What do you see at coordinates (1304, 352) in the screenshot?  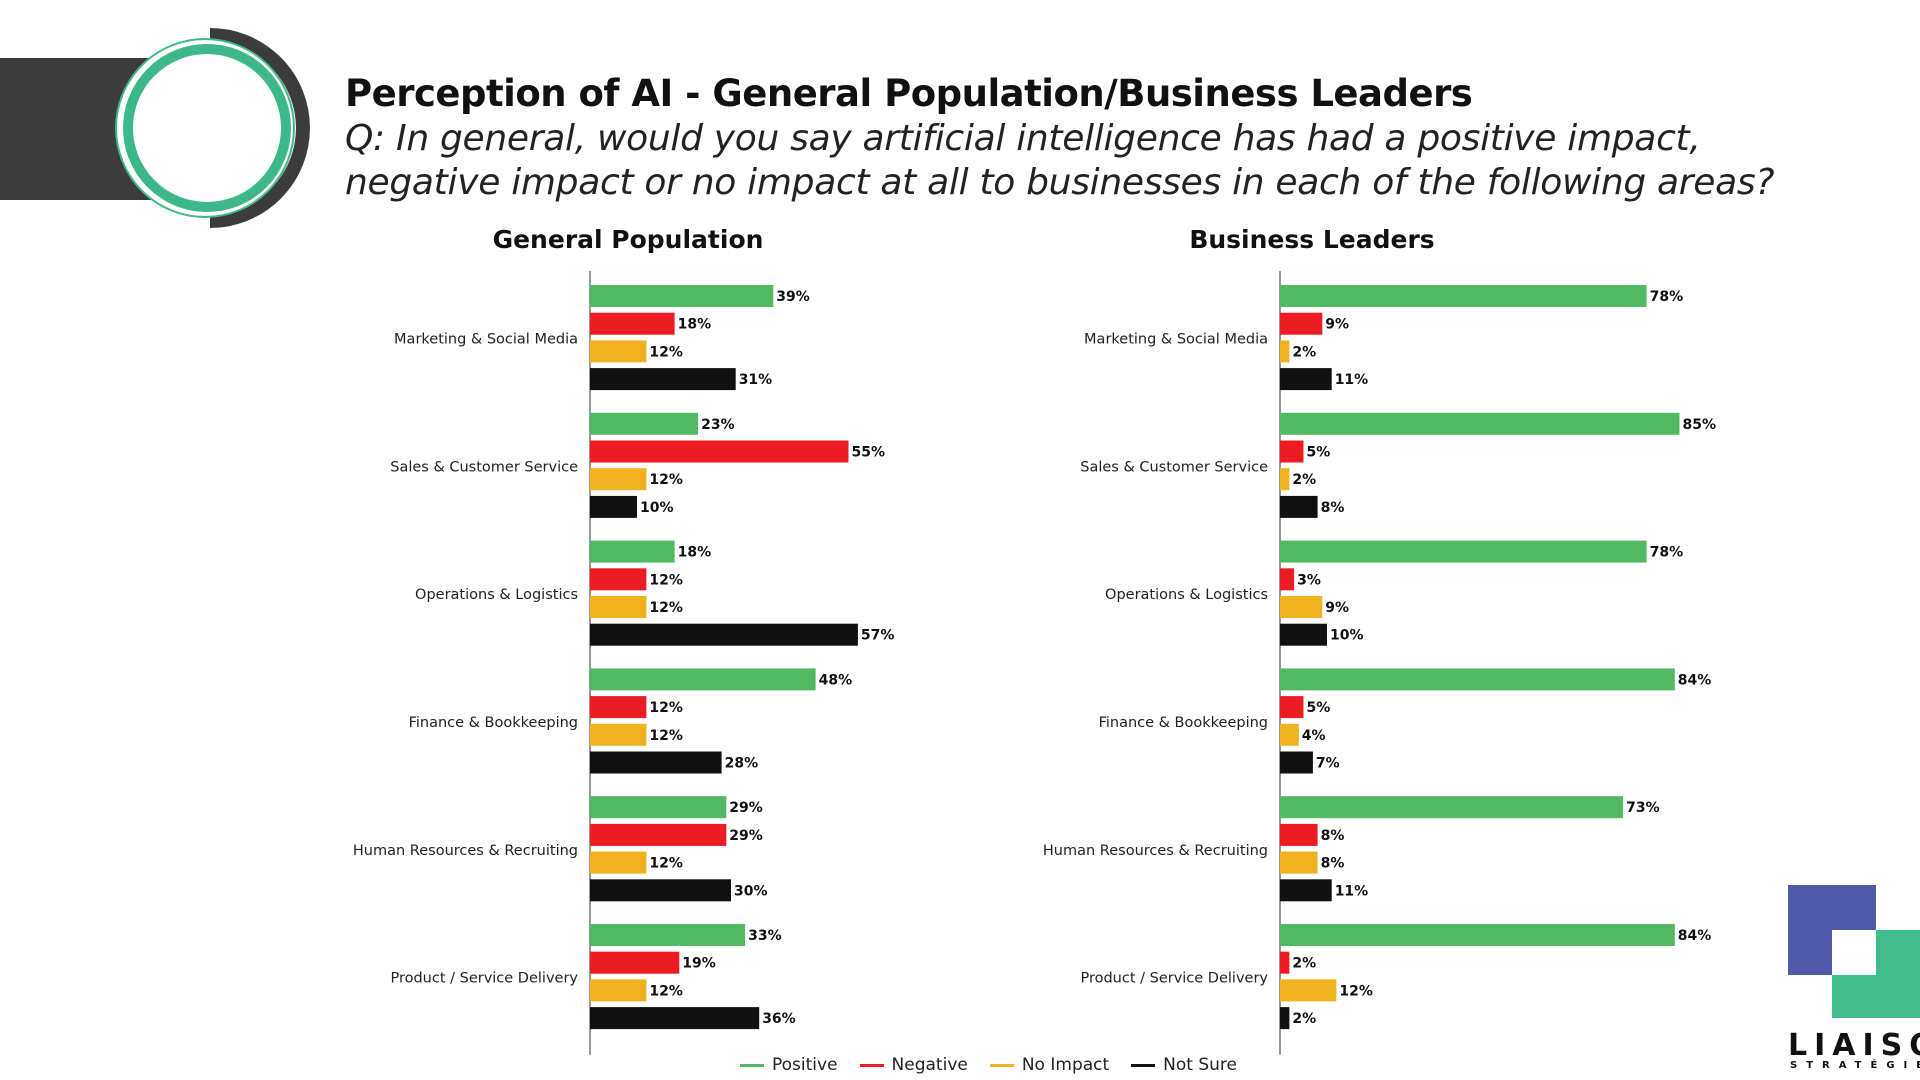 I see `data-label-no-impact-marketing-social-media: 2%` at bounding box center [1304, 352].